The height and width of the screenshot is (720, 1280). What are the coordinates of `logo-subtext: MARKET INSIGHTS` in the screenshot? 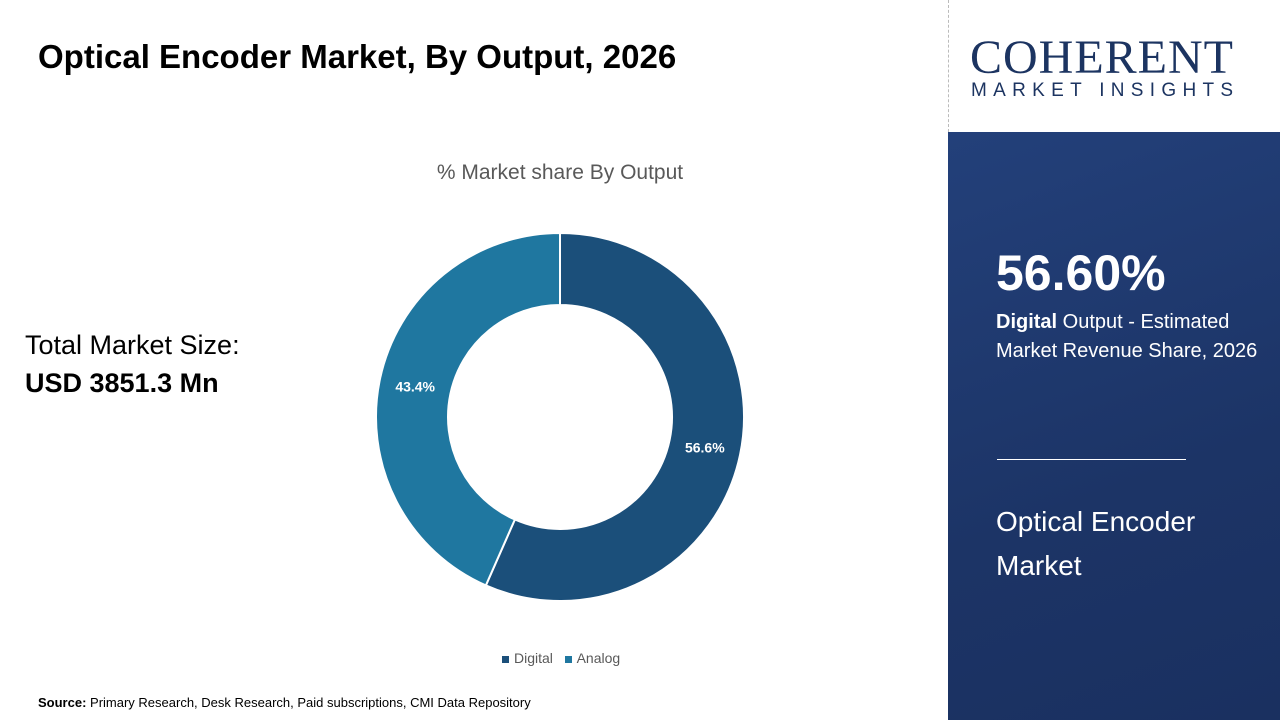 It's located at (1105, 90).